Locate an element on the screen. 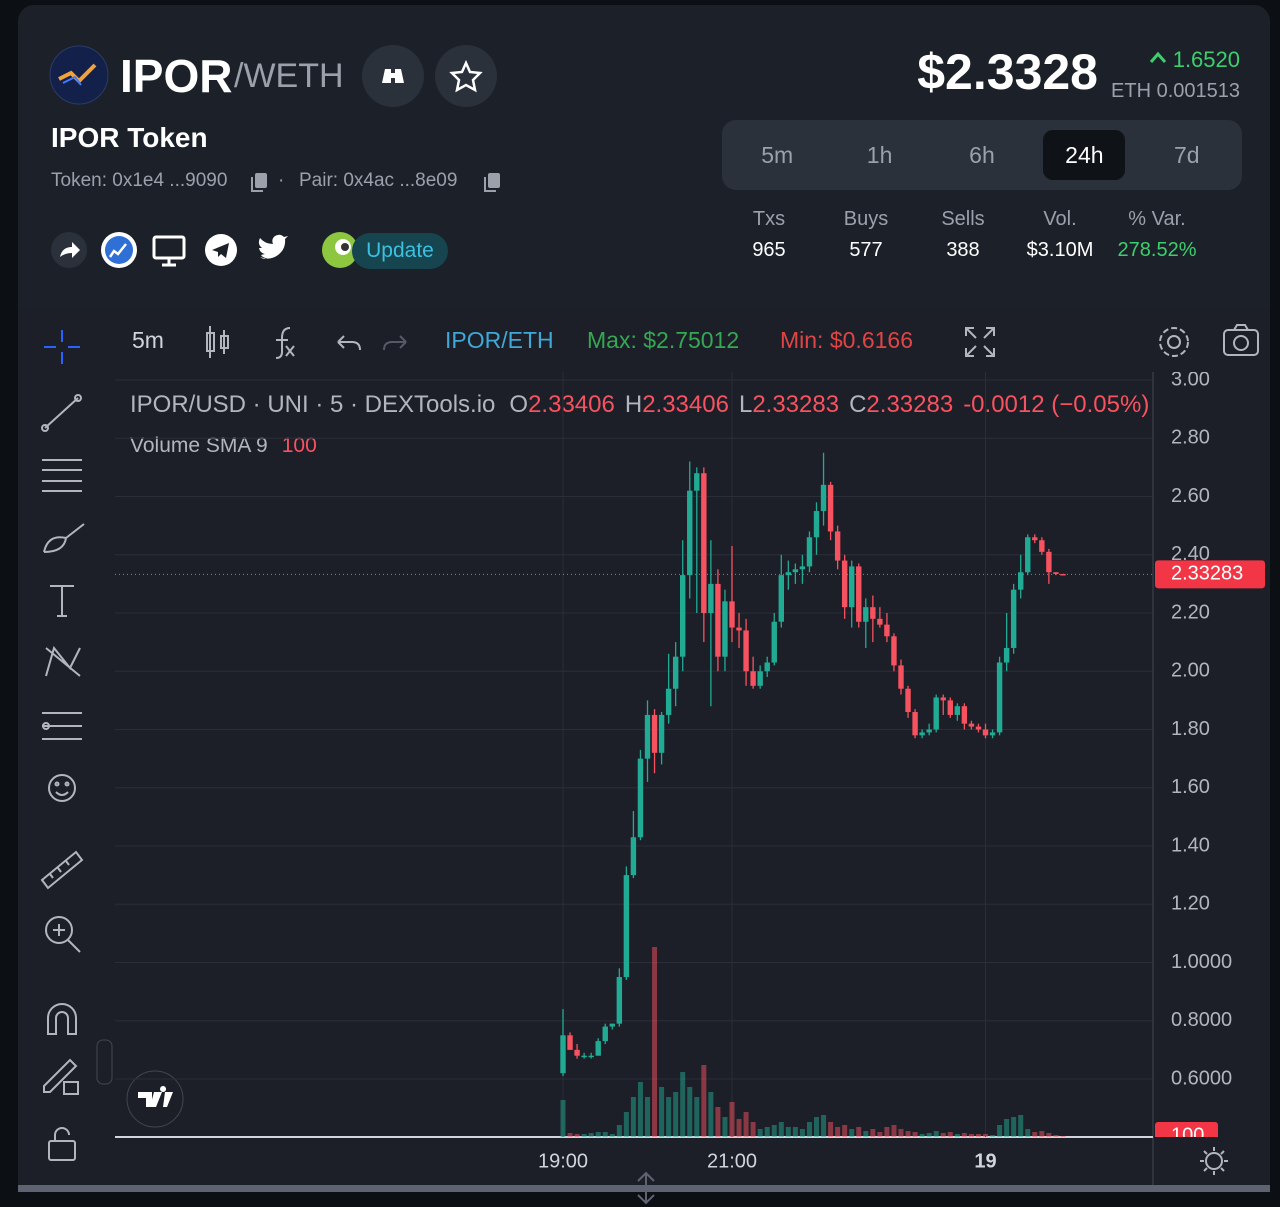 This screenshot has height=1207, width=1280. price-eth: ETH 0.001513 is located at coordinates (1175, 91).